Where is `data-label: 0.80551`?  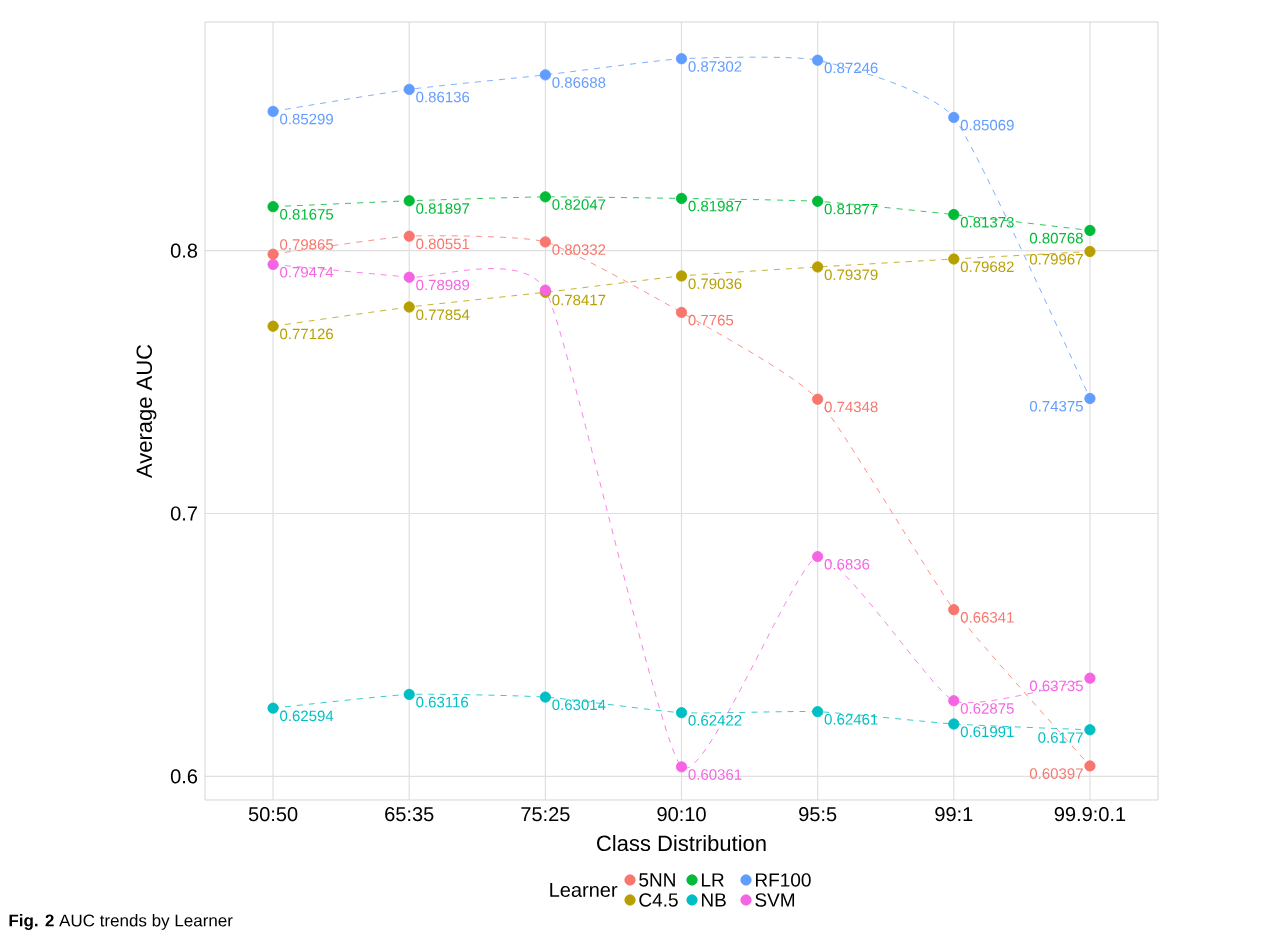
data-label: 0.80551 is located at coordinates (443, 244).